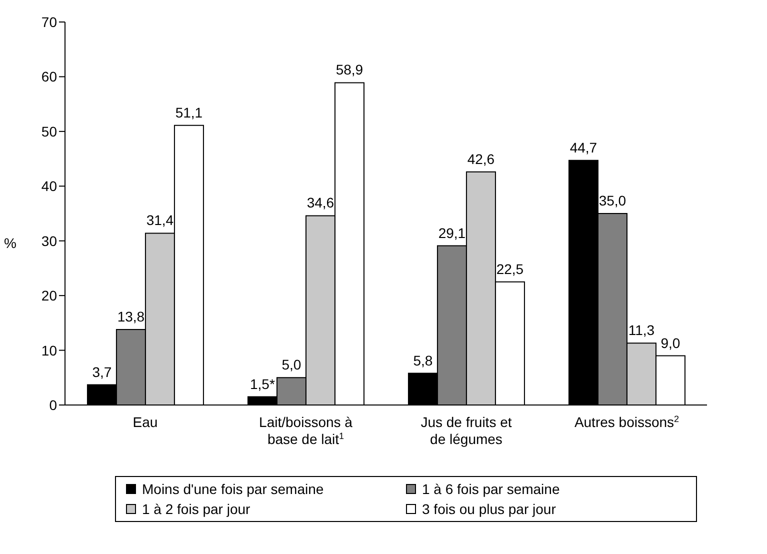  I want to click on y-tick-label: 50, so click(49, 131).